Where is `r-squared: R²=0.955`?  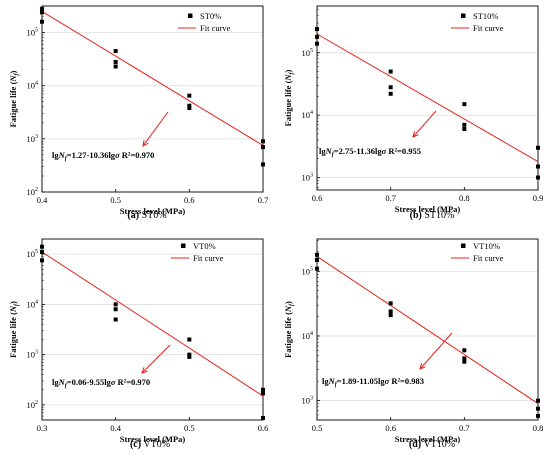 r-squared: R²=0.955 is located at coordinates (403, 151).